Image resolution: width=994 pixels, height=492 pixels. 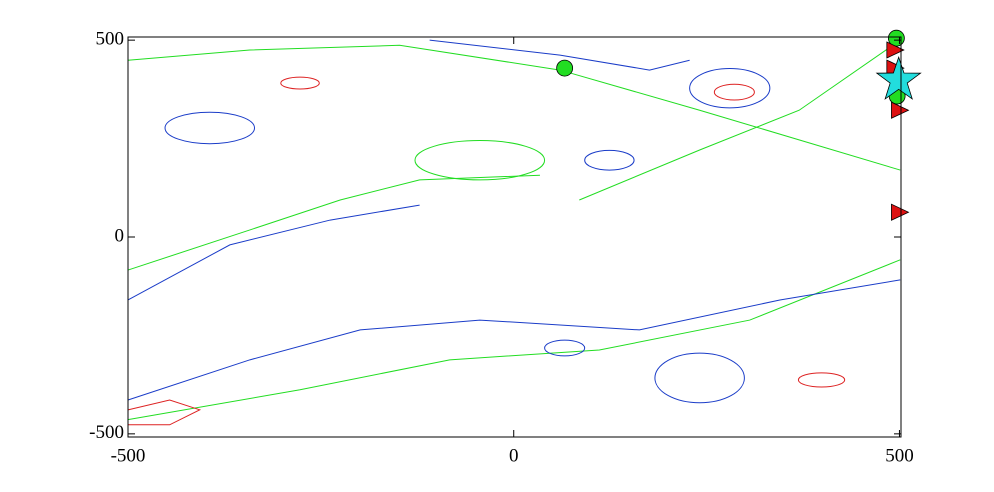 What do you see at coordinates (899, 455) in the screenshot?
I see `x-tick-label: 500` at bounding box center [899, 455].